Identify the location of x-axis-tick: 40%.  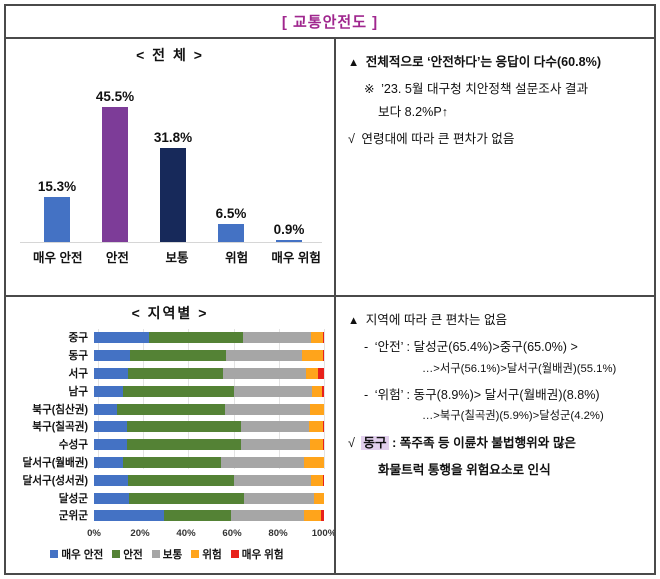
(186, 533).